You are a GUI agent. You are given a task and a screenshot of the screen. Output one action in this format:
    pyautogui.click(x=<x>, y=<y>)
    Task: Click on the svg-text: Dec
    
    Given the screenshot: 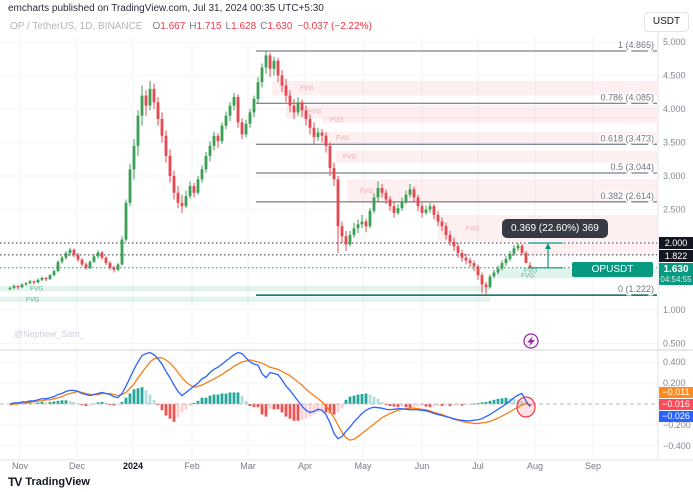 What is the action you would take?
    pyautogui.click(x=77, y=466)
    